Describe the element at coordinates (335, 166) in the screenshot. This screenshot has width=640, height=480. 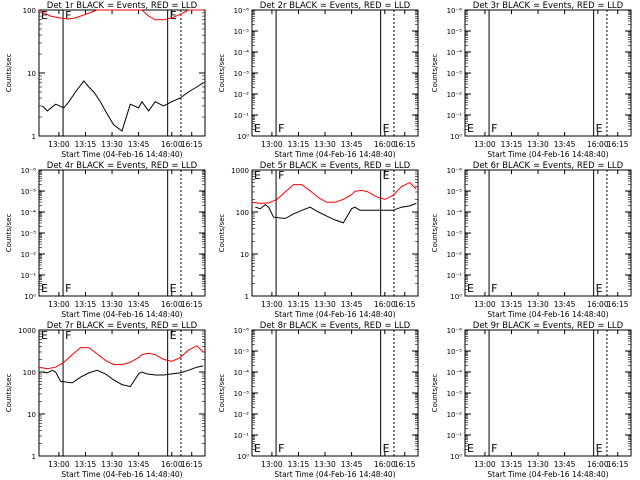
I see `panel-title: Det 5r BLACK = Events, RED = LLD` at that location.